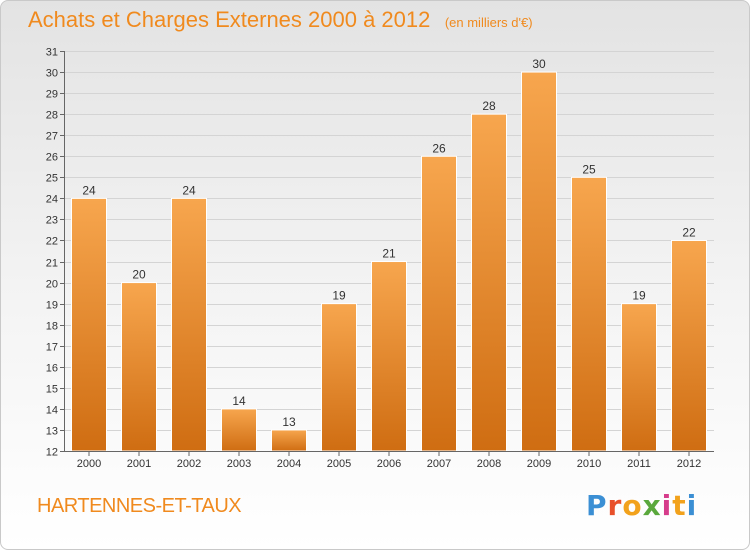 This screenshot has height=550, width=750. Describe the element at coordinates (139, 464) in the screenshot. I see `x-tick-label: 2001` at that location.